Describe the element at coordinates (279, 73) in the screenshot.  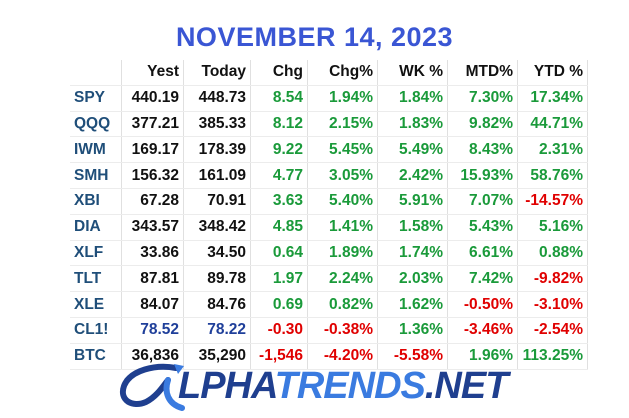
I see `column-header-chg: Chg` at that location.